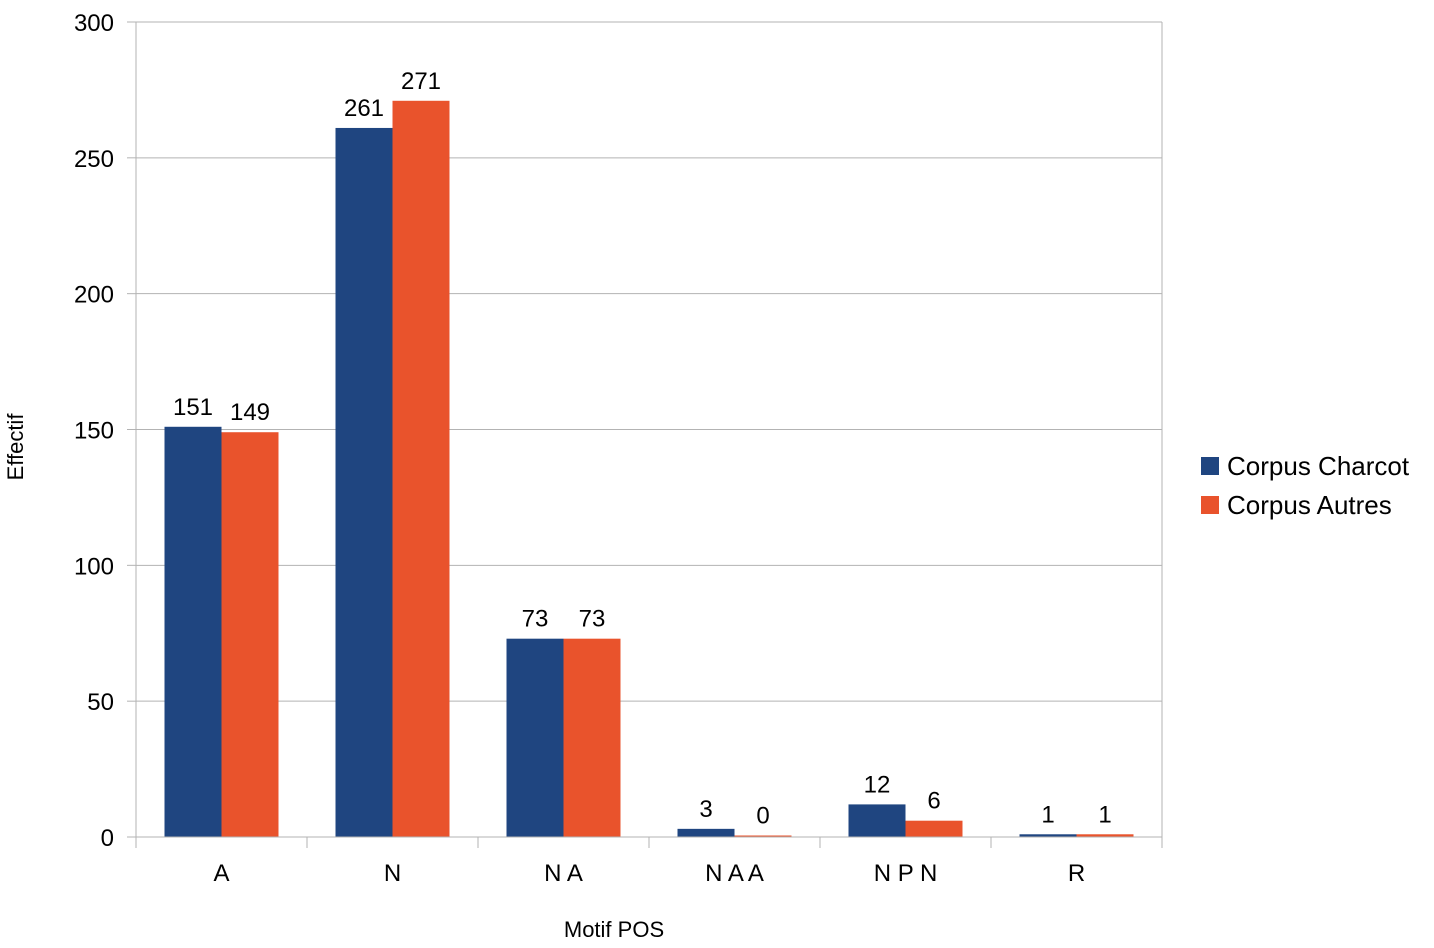 The width and height of the screenshot is (1434, 948). I want to click on y-tick-label: 200, so click(94, 295).